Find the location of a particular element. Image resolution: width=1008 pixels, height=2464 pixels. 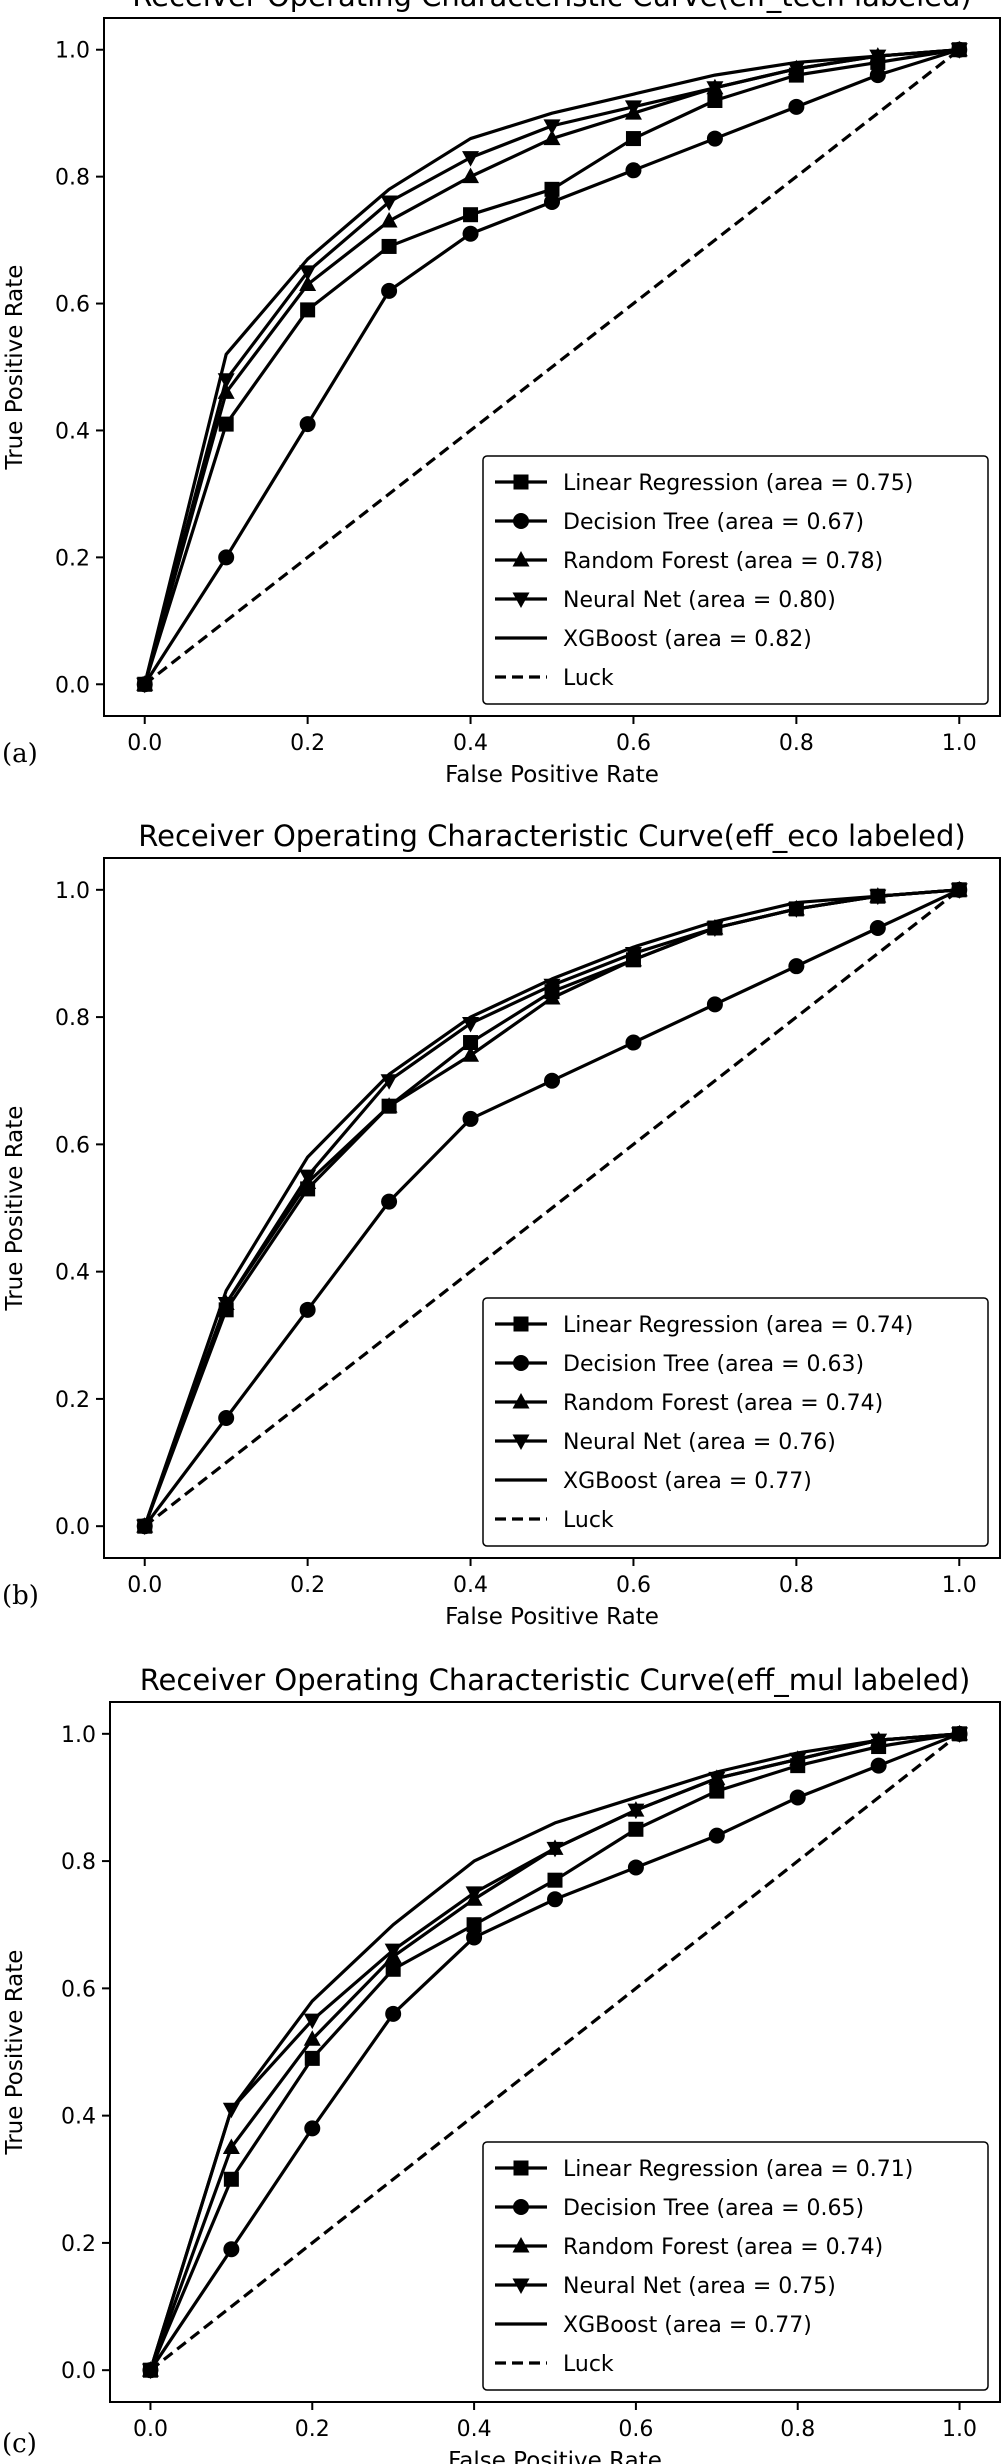

y-tick-label: 0.8 is located at coordinates (78, 1862).